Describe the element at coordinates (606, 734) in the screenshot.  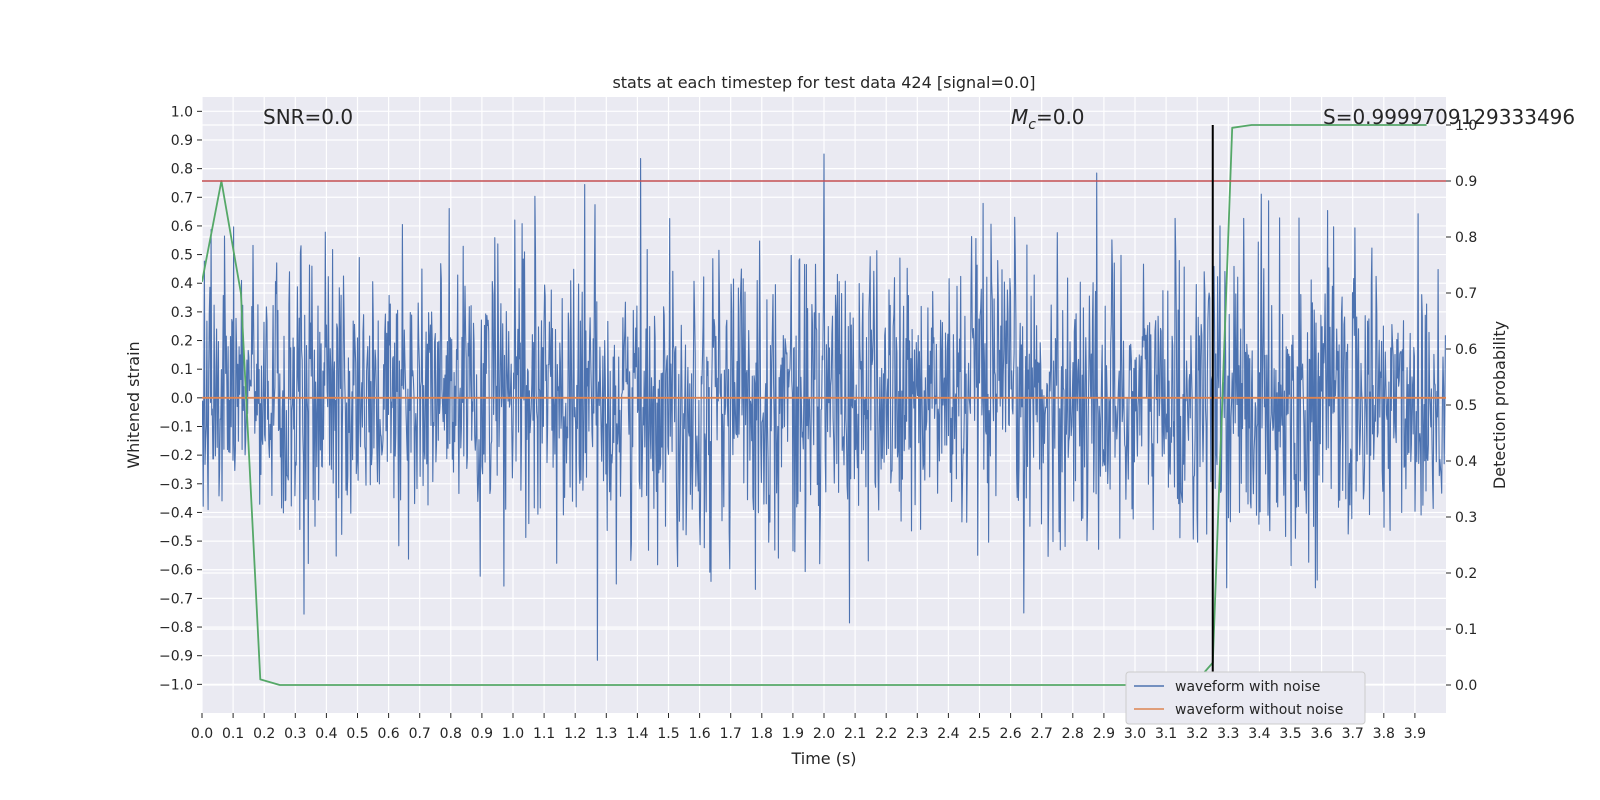
I see `x-tick-label: 1.3` at that location.